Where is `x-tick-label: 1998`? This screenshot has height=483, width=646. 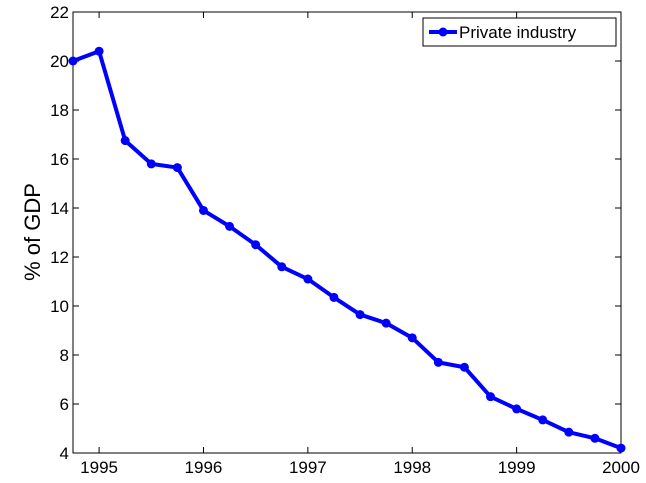
x-tick-label: 1998 is located at coordinates (412, 467).